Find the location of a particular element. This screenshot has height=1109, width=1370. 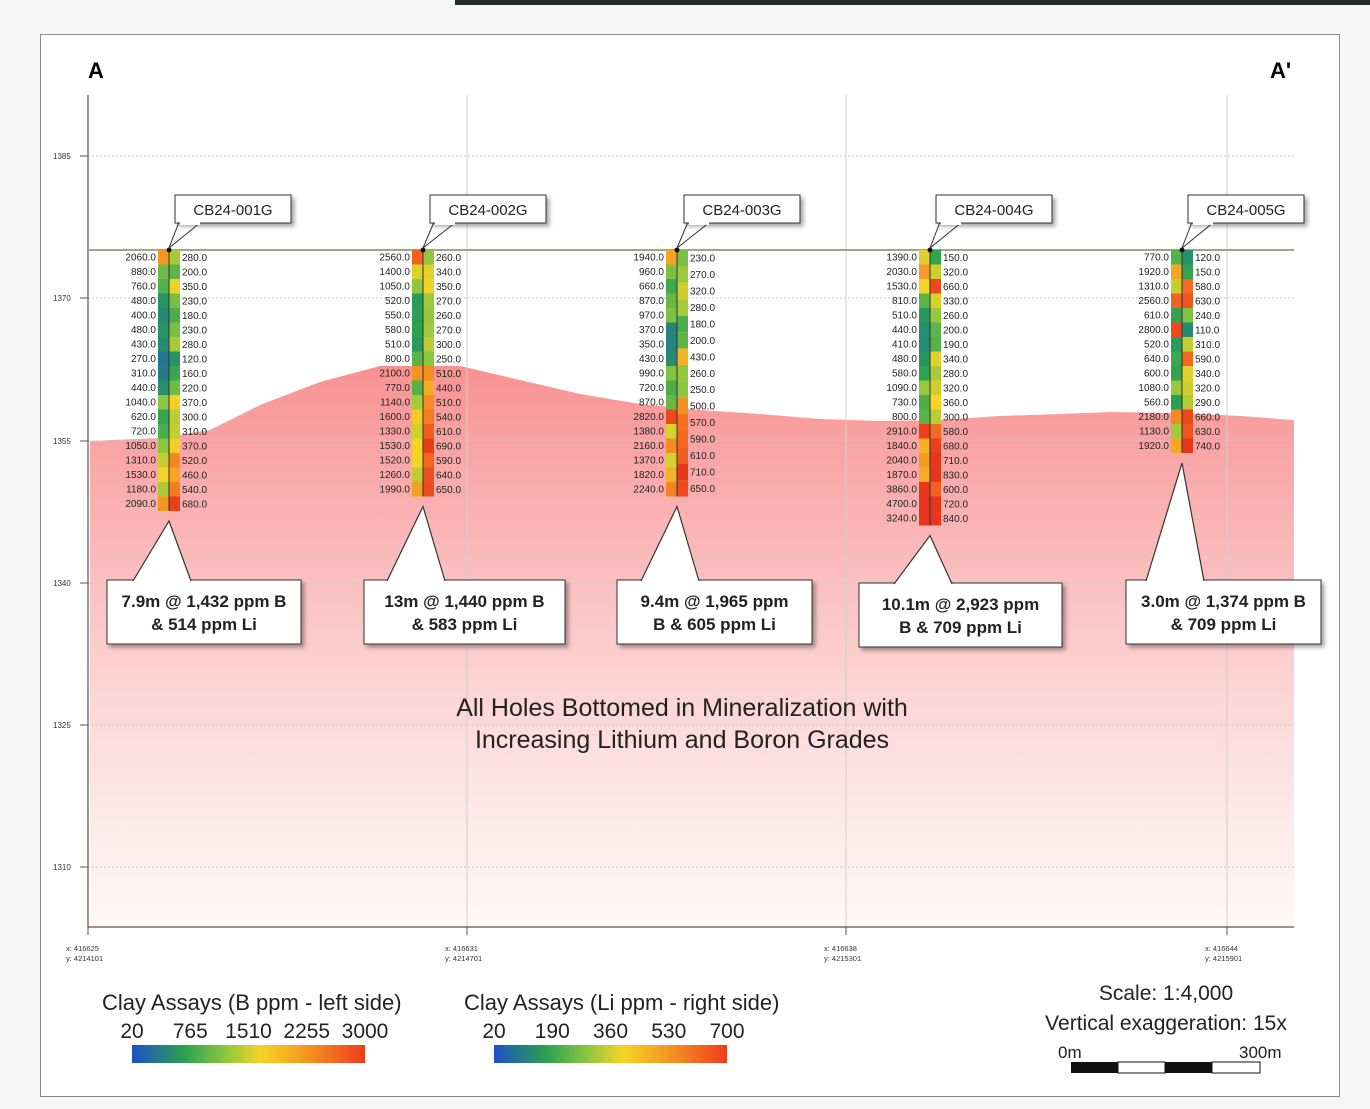

boron-value: 1260.0 is located at coordinates (394, 475).